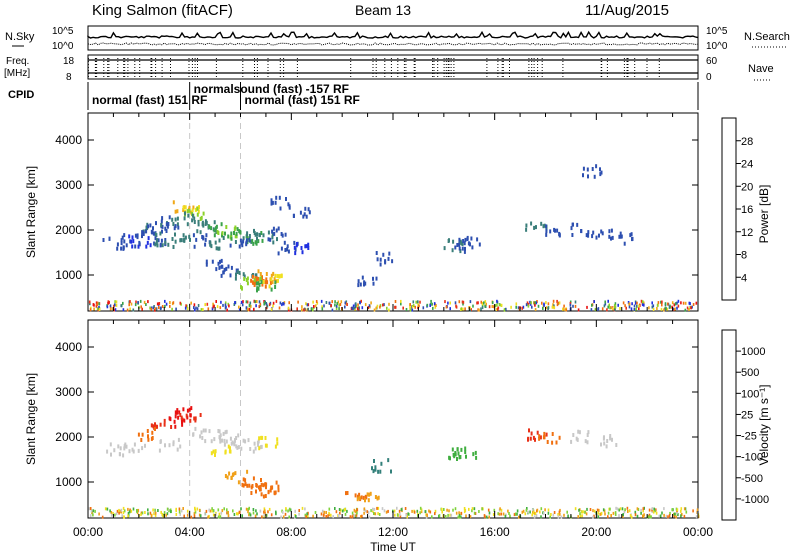  Describe the element at coordinates (31, 212) in the screenshot. I see `power-ylabel: Slant Range [km]` at that location.